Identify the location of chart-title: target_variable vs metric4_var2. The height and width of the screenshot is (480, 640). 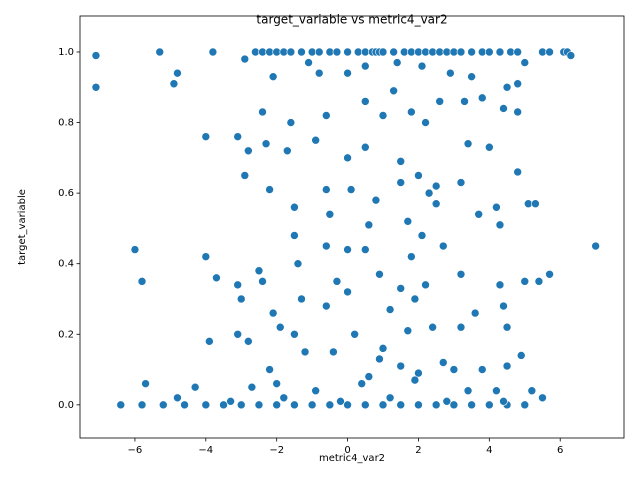
(351, 20).